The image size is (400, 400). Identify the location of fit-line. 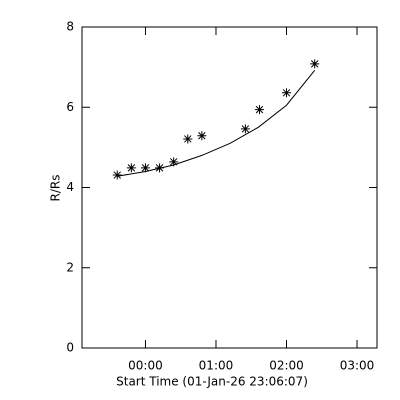
(216, 123).